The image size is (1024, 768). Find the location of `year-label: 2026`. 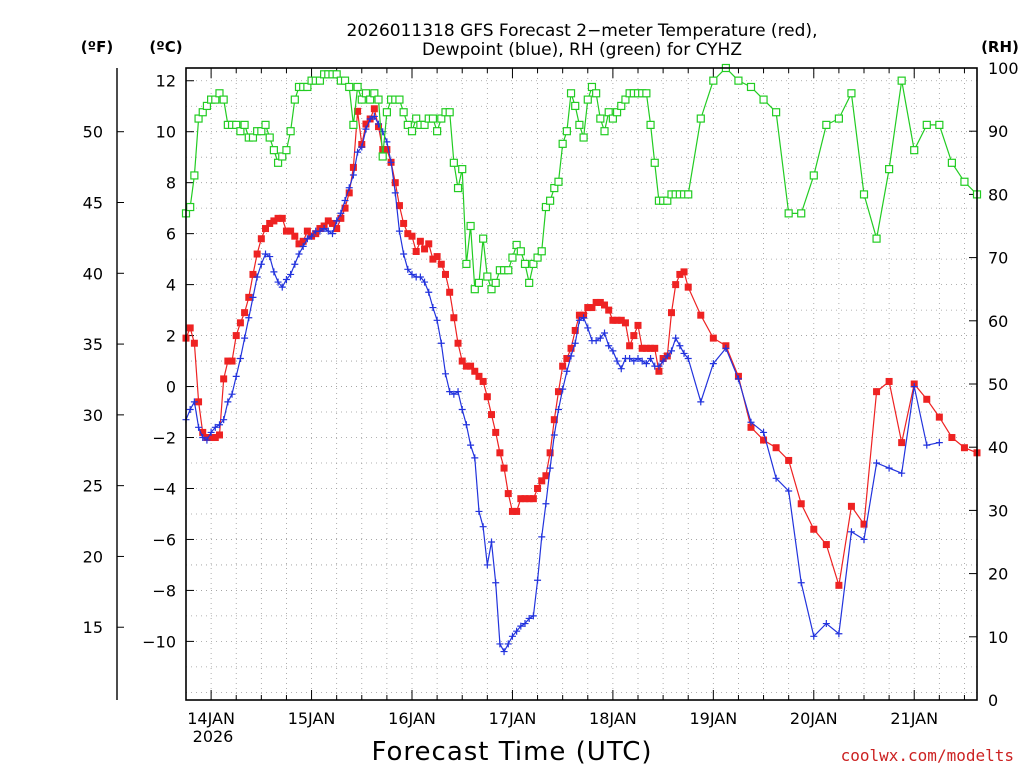

year-label: 2026 is located at coordinates (213, 736).